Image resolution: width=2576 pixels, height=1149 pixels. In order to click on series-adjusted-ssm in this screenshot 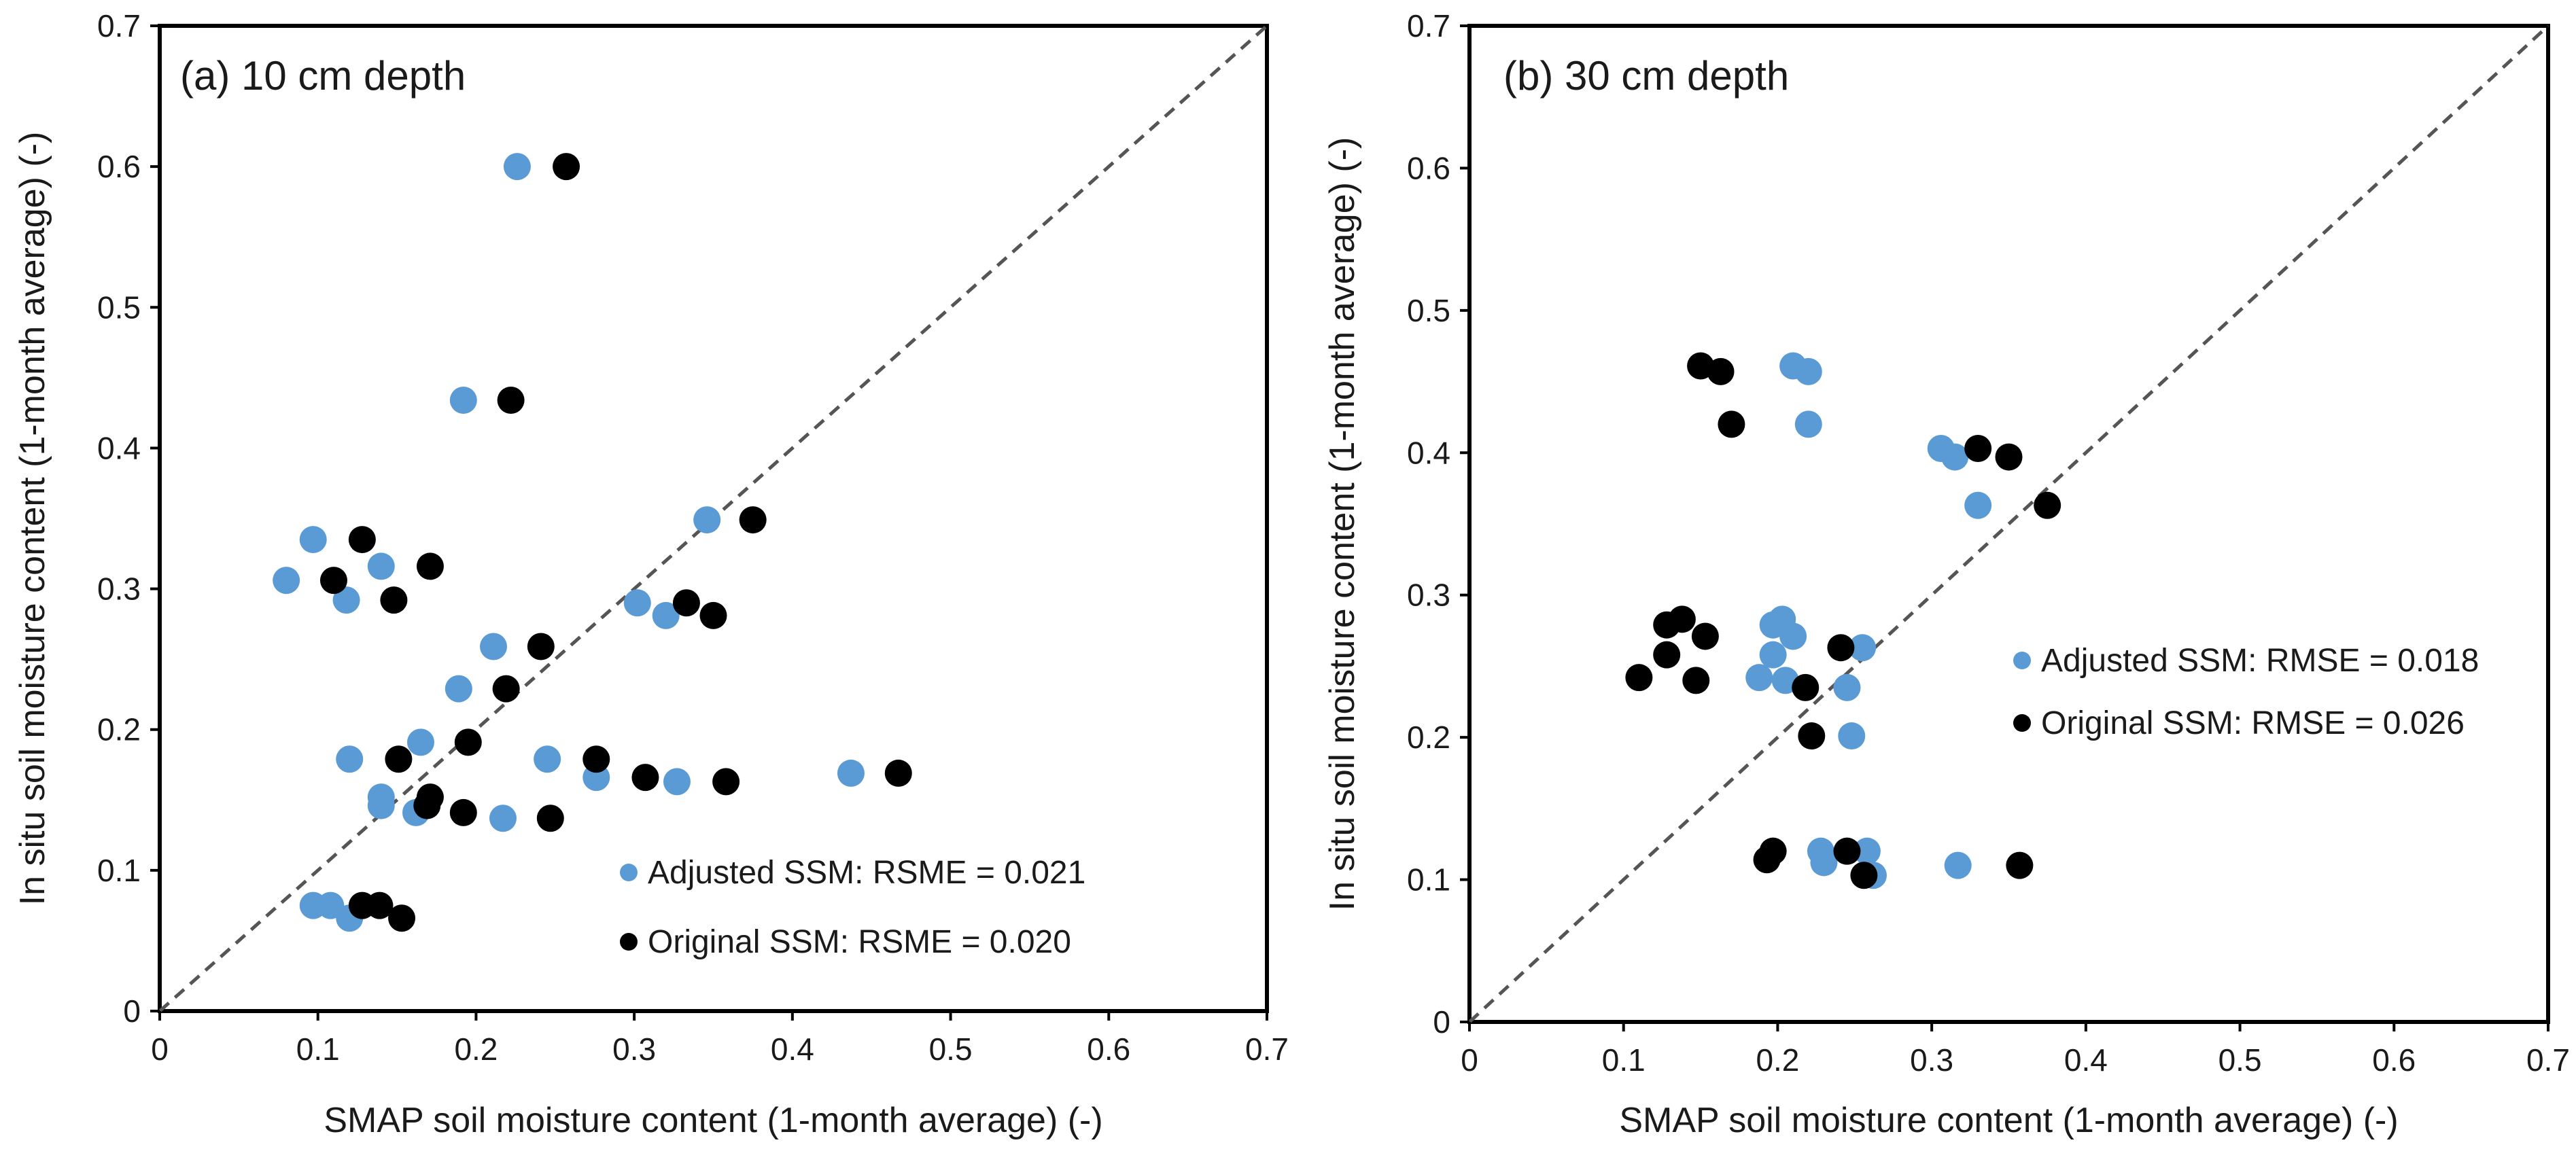, I will do `click(1868, 620)`.